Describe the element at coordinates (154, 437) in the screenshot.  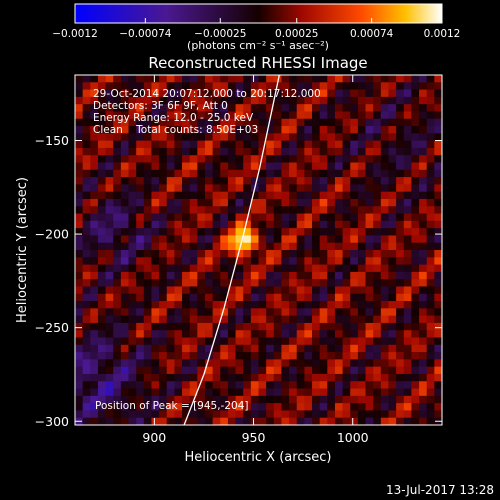
I see `x-tick-label-0: 900` at that location.